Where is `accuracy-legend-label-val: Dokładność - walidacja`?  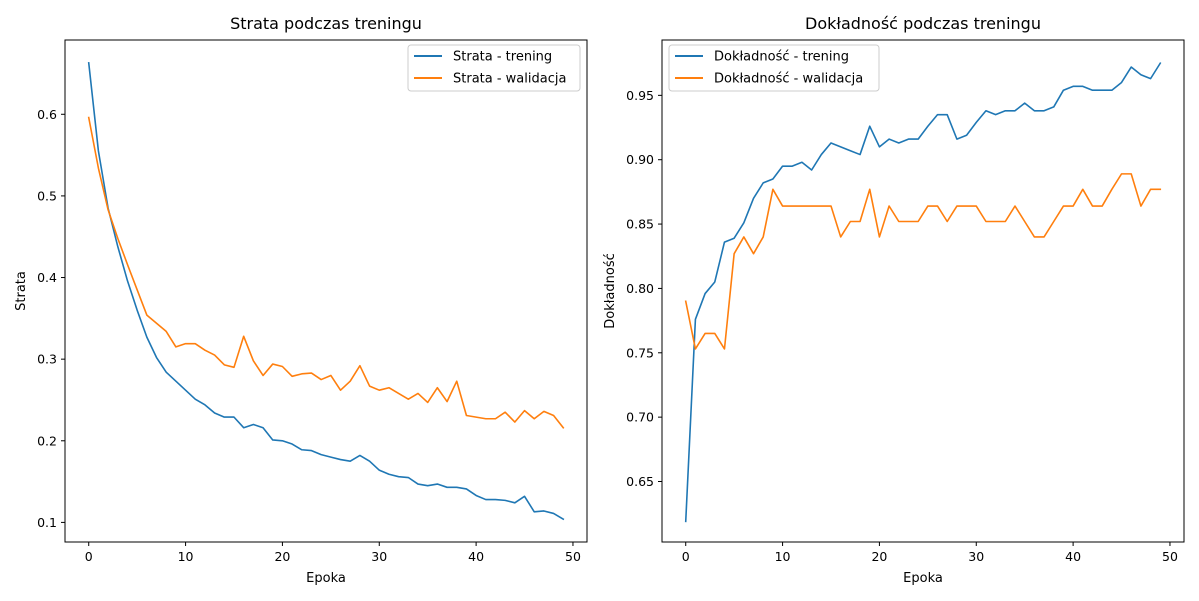
accuracy-legend-label-val: Dokładność - walidacja is located at coordinates (788, 79).